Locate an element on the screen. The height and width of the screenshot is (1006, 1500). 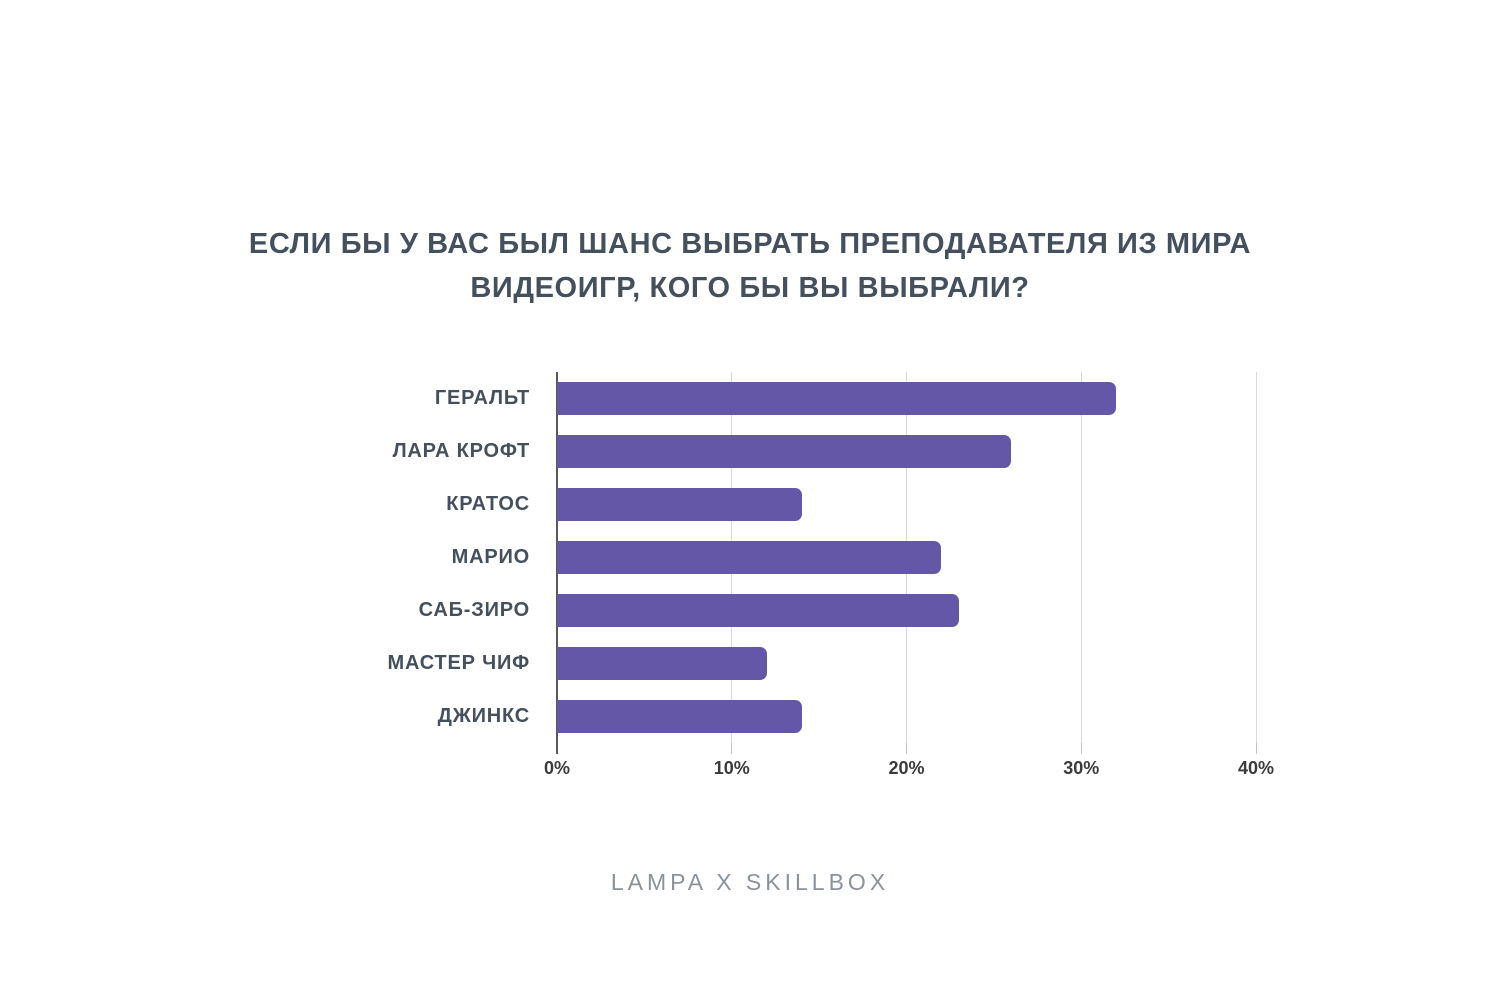
chart-row: САБ-ЗИРО is located at coordinates (750, 610).